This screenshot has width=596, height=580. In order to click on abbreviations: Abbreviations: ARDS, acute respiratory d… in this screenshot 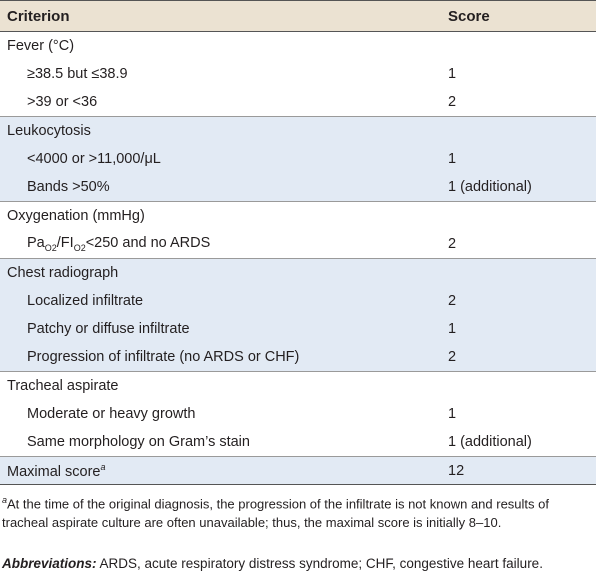, I will do `click(272, 563)`.